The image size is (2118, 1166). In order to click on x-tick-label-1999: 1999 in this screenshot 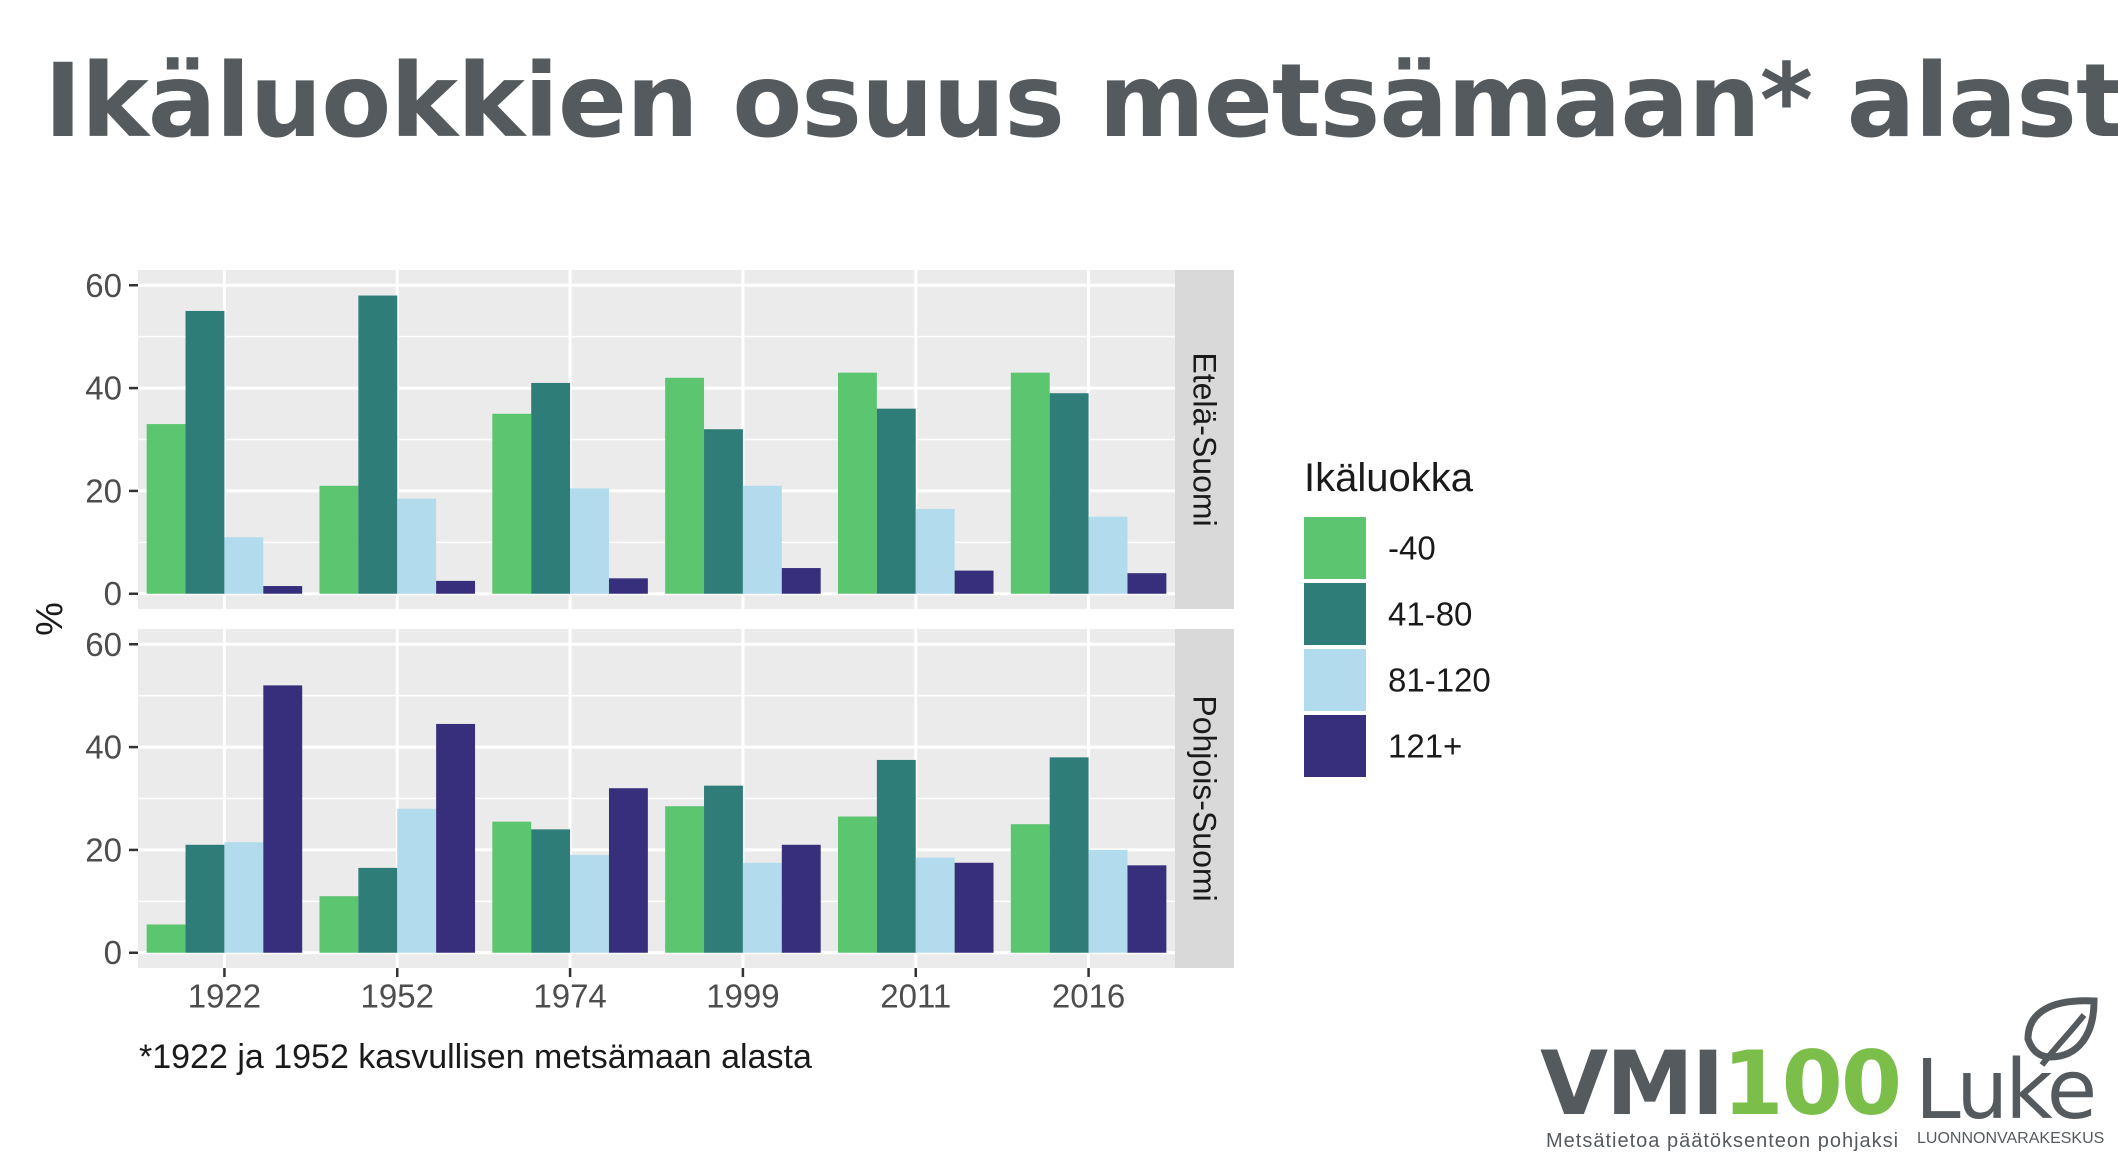, I will do `click(742, 996)`.